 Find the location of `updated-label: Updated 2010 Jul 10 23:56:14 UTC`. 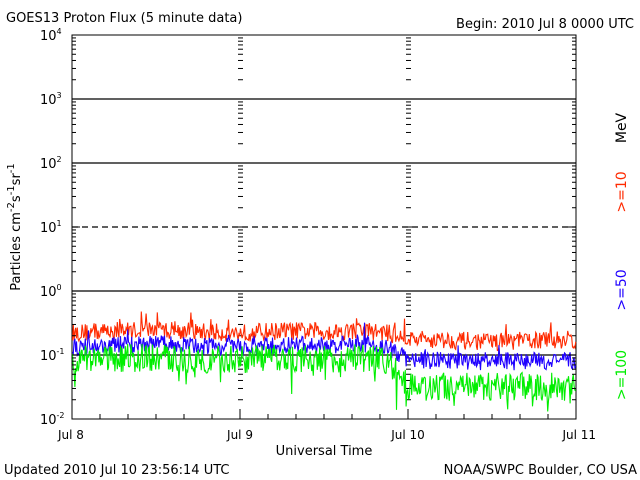

updated-label: Updated 2010 Jul 10 23:56:14 UTC is located at coordinates (116, 470).